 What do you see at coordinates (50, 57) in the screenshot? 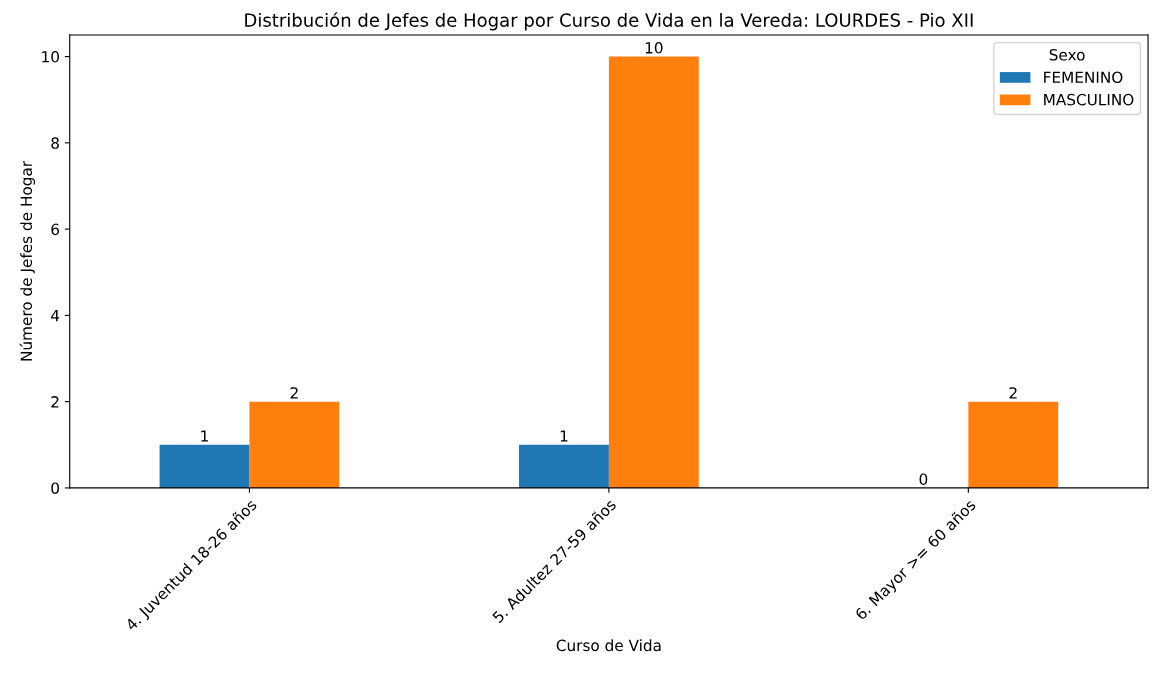
I see `y-tick-label: 10` at bounding box center [50, 57].